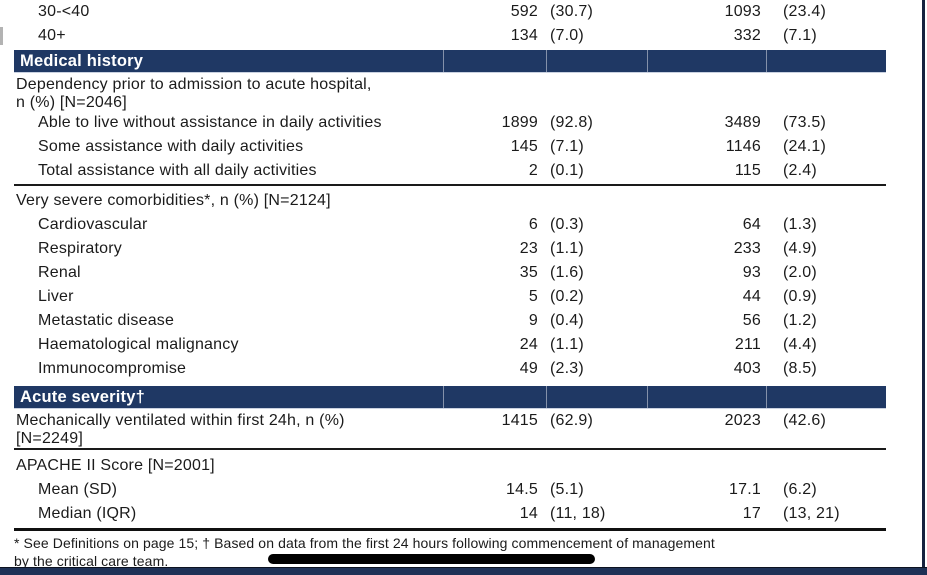 This screenshot has height=575, width=927. Describe the element at coordinates (800, 489) in the screenshot. I see `cell-group2-pct: (6.2)` at that location.